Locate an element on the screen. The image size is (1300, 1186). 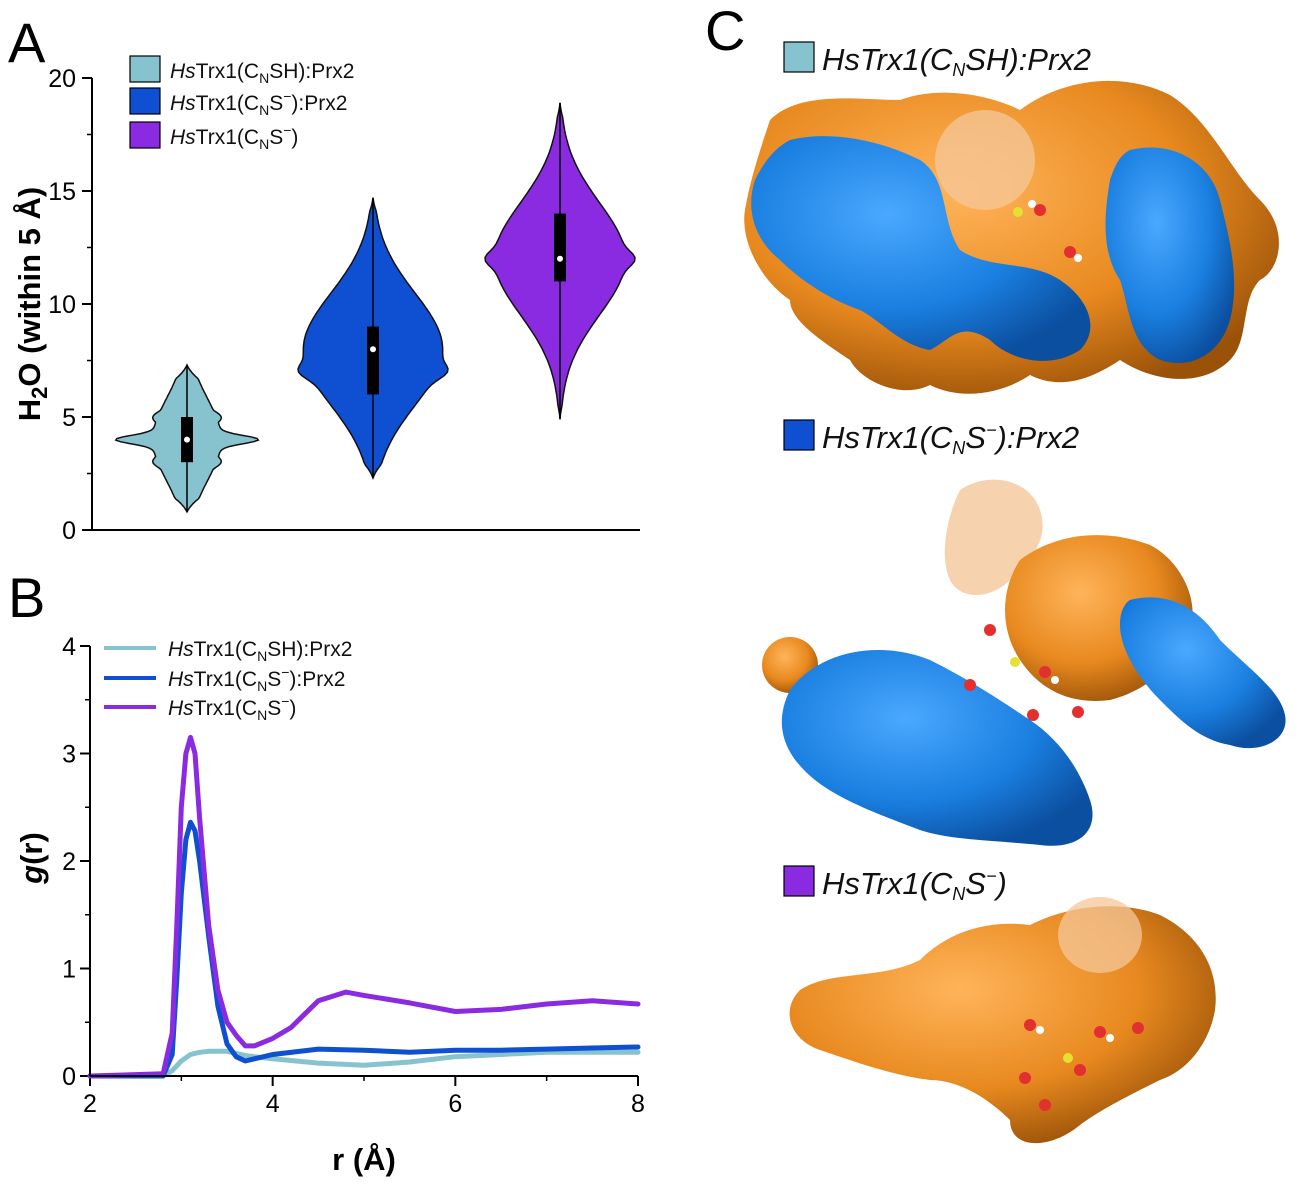
violin-y-tick-label: 0 is located at coordinates (69, 531).